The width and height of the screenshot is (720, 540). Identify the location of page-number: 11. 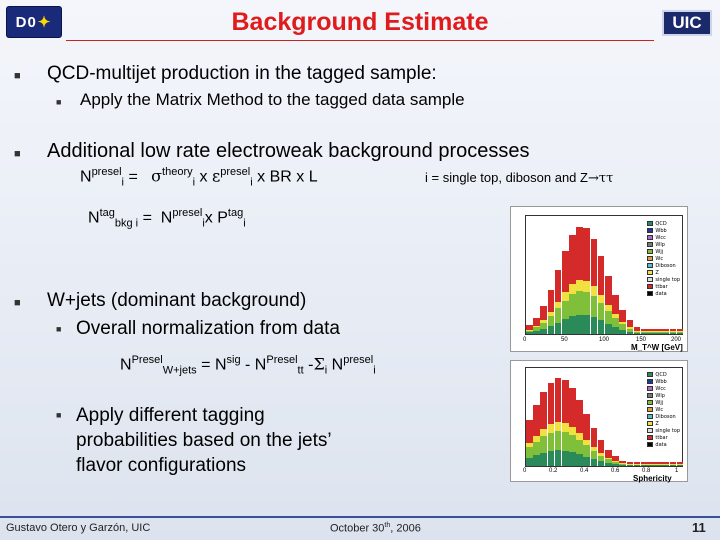
(699, 527).